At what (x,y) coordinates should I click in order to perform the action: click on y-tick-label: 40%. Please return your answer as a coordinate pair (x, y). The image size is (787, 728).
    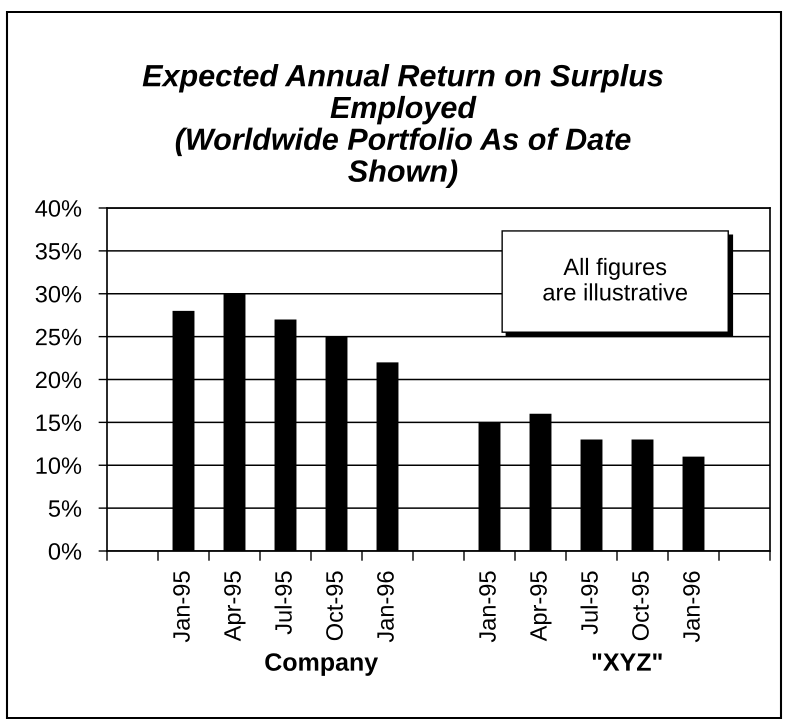
    Looking at the image, I should click on (58, 208).